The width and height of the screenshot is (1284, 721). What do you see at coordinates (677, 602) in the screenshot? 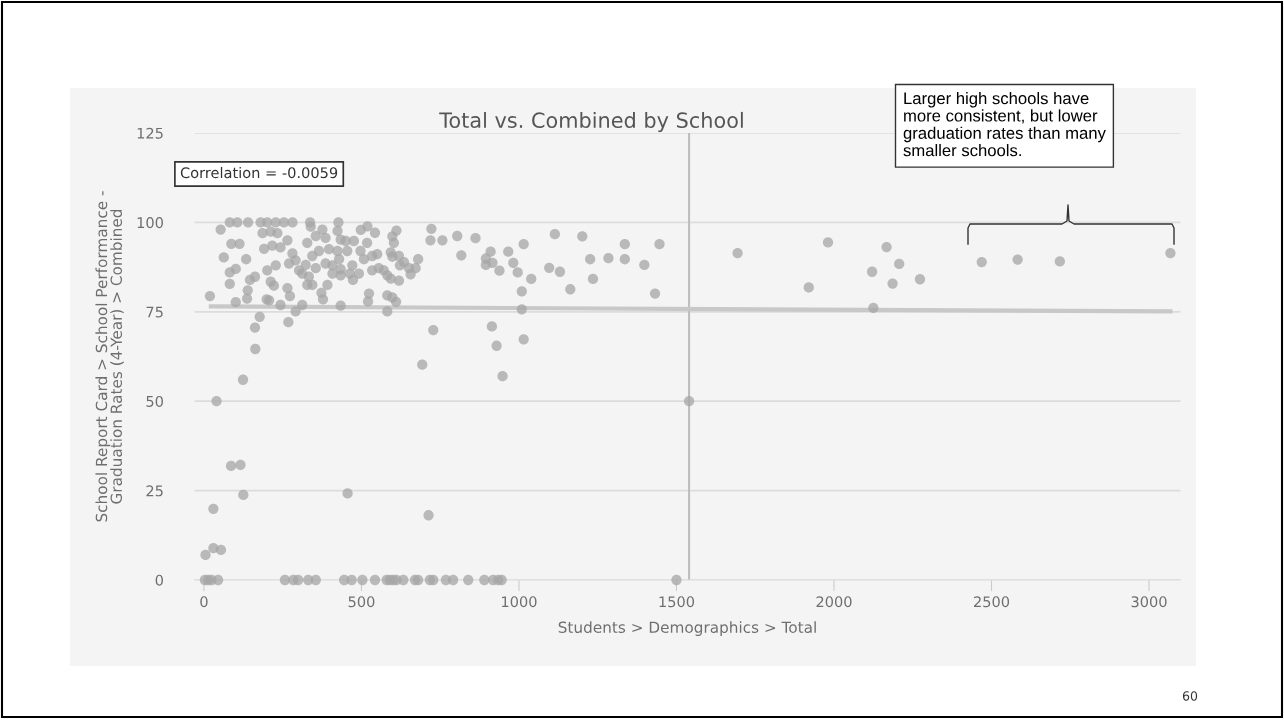
I see `x-tick-label: 1500` at bounding box center [677, 602].